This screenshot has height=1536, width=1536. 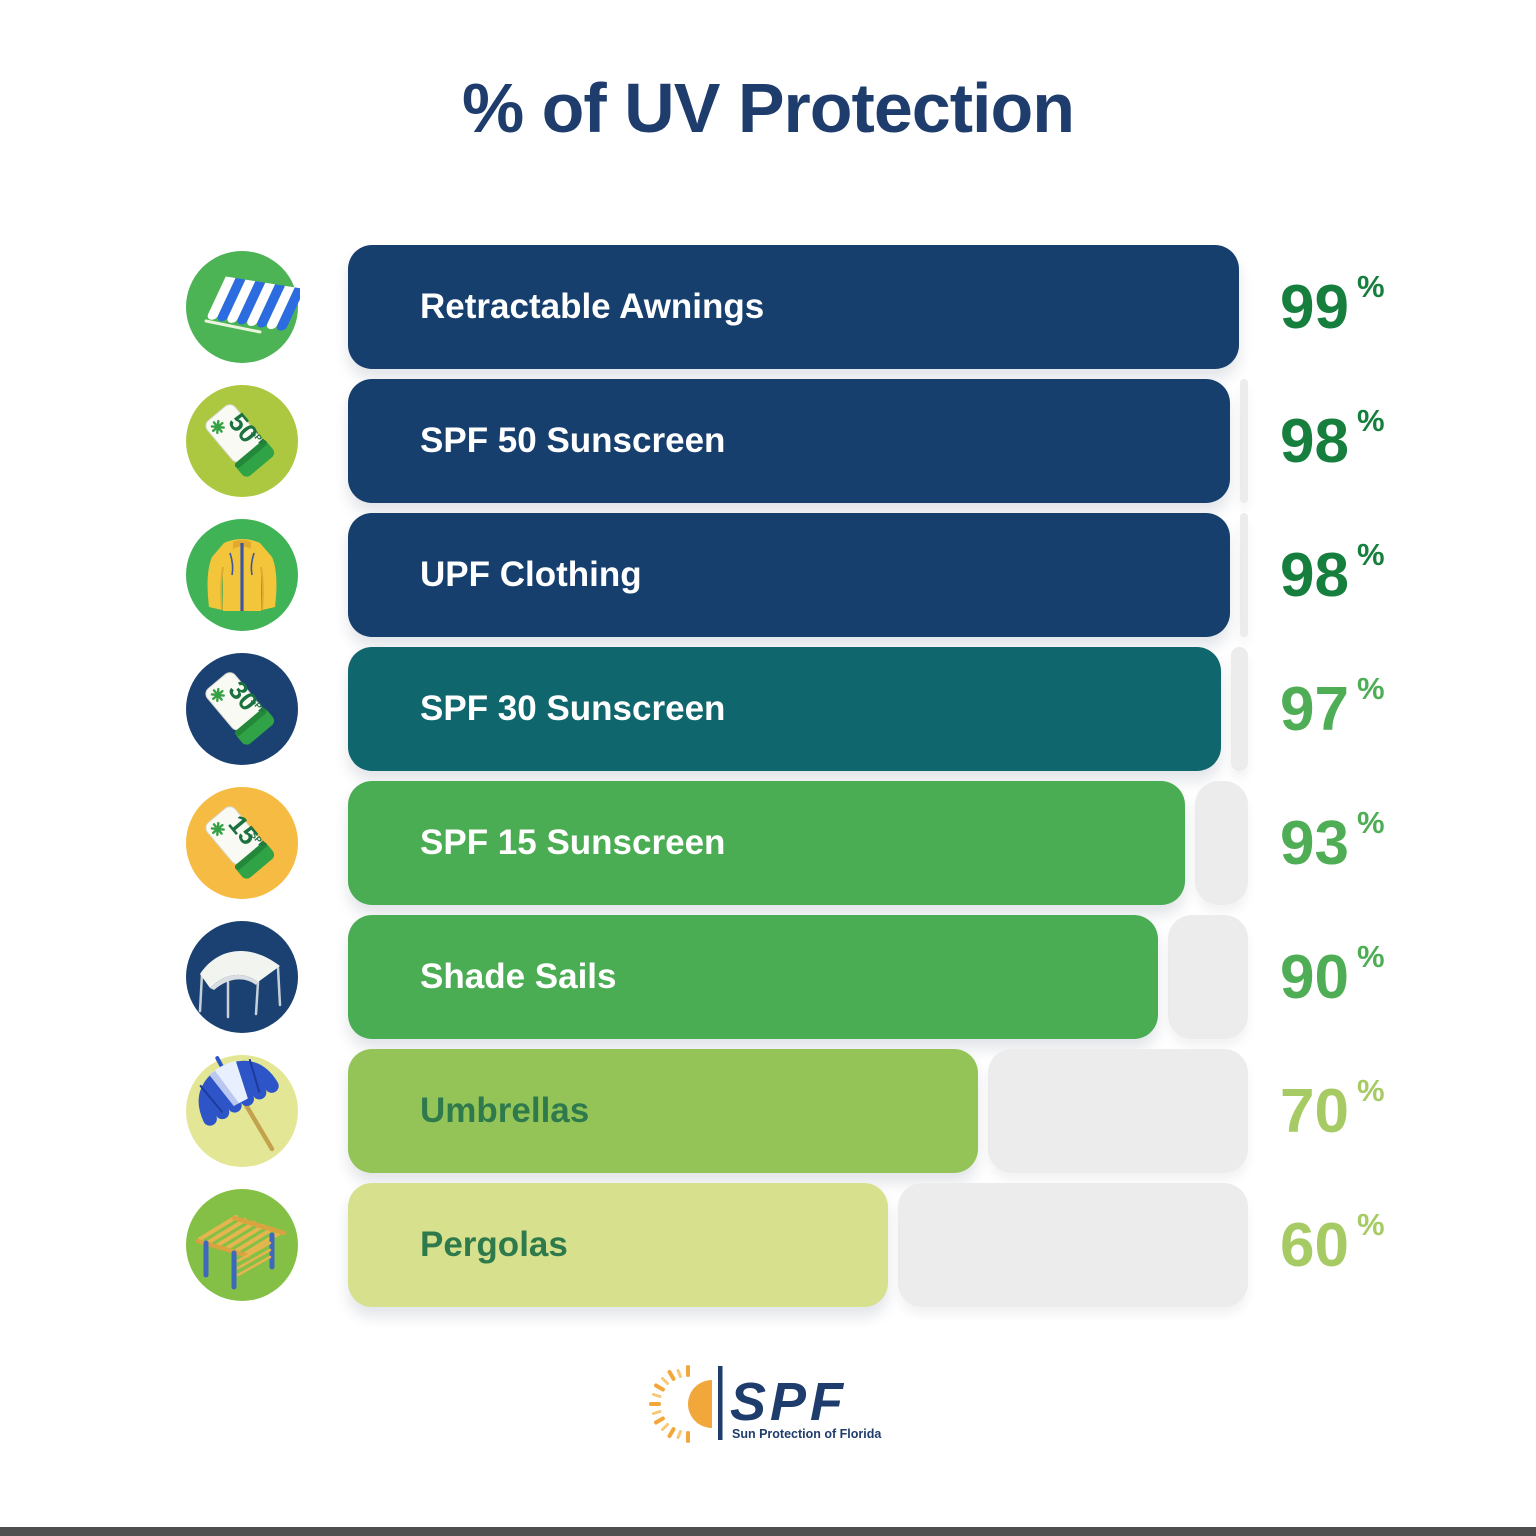 I want to click on table-row: 15 SPF SPF 15 Sunscreen 93%, so click(x=768, y=843).